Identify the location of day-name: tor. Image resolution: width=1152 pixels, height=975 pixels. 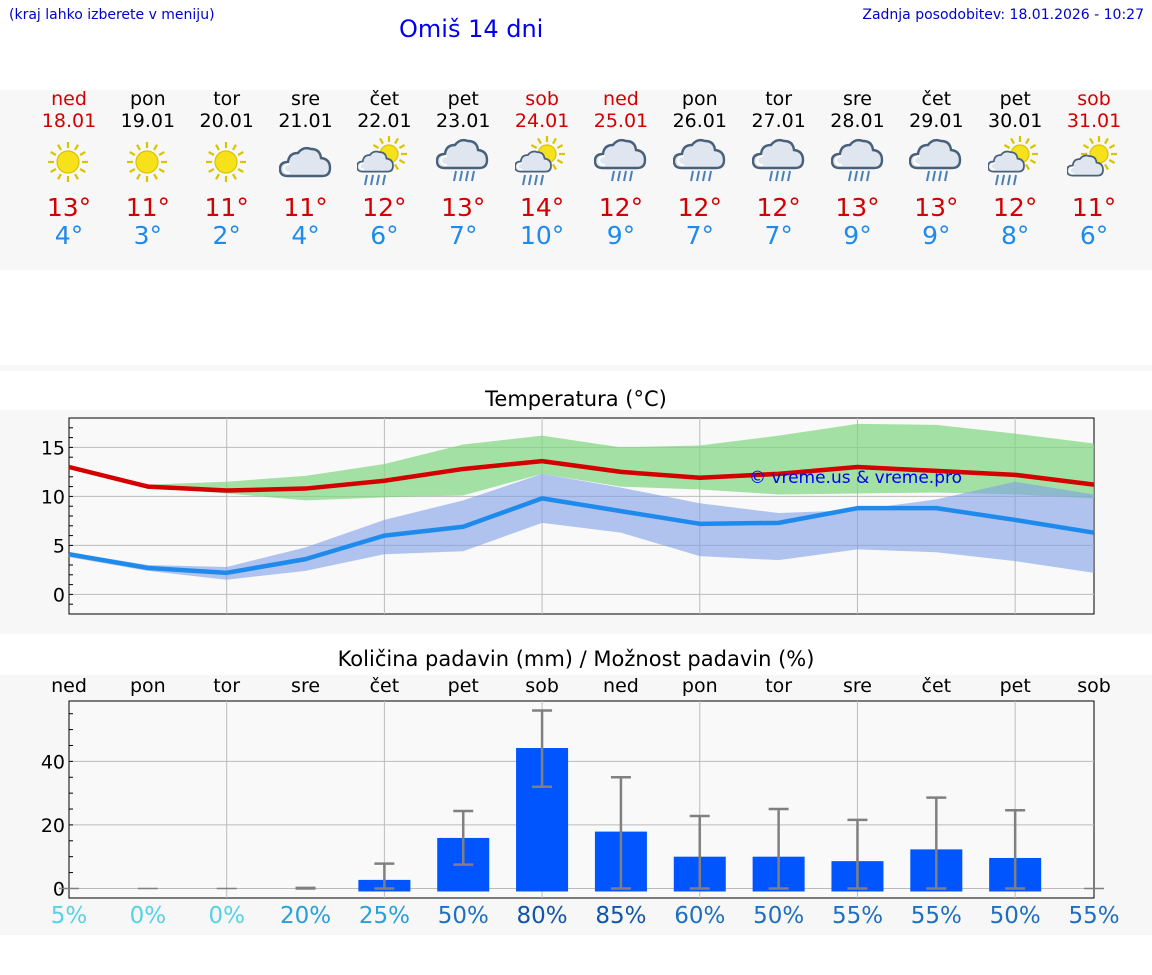
(227, 99).